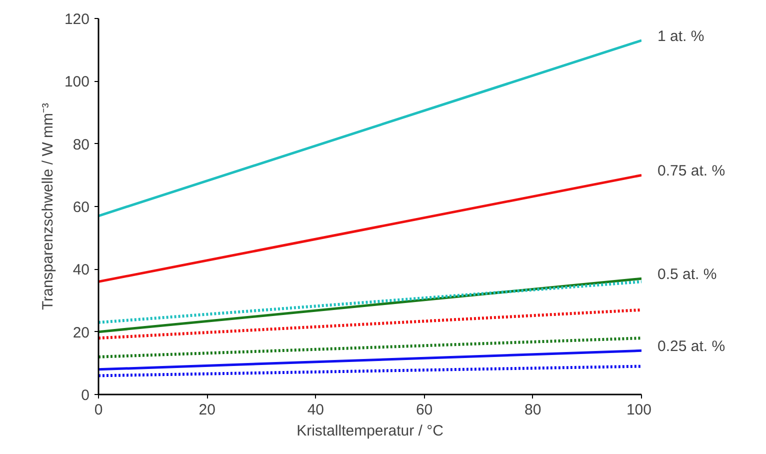 The image size is (766, 454). What do you see at coordinates (692, 347) in the screenshot?
I see `series-label: 0.25 at. %` at bounding box center [692, 347].